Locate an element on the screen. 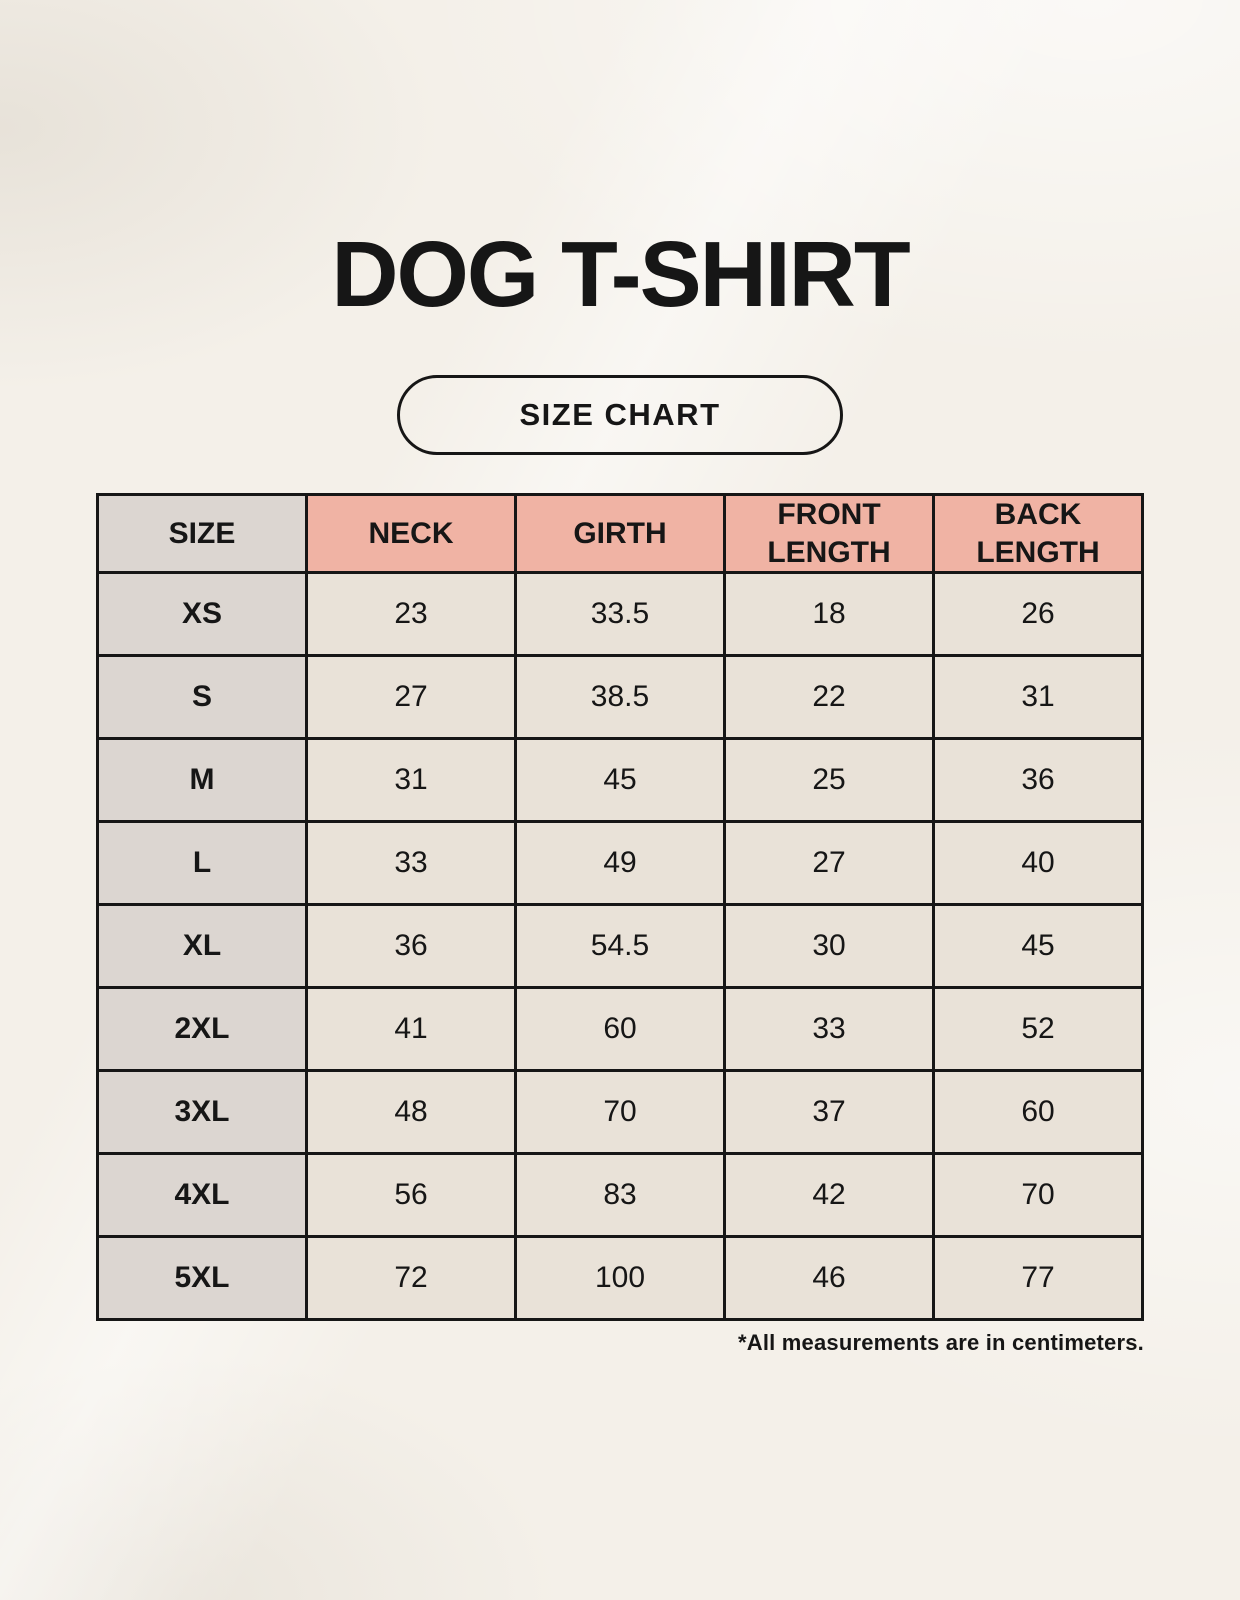  size-row-xs: XS 23 33.5 18 26 is located at coordinates (620, 614).